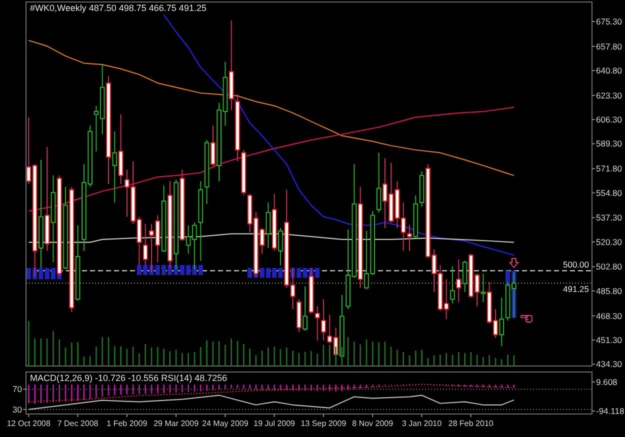 The height and width of the screenshot is (437, 625). Describe the element at coordinates (609, 241) in the screenshot. I see `y-tick-label: 520.30` at that location.